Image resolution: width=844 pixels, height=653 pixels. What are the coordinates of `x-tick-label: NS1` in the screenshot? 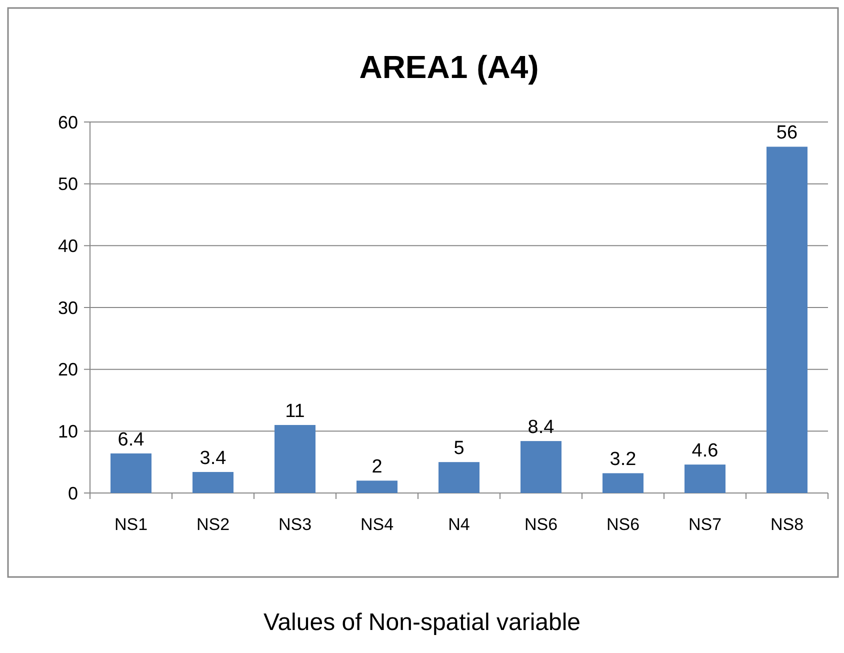 It's located at (131, 524).